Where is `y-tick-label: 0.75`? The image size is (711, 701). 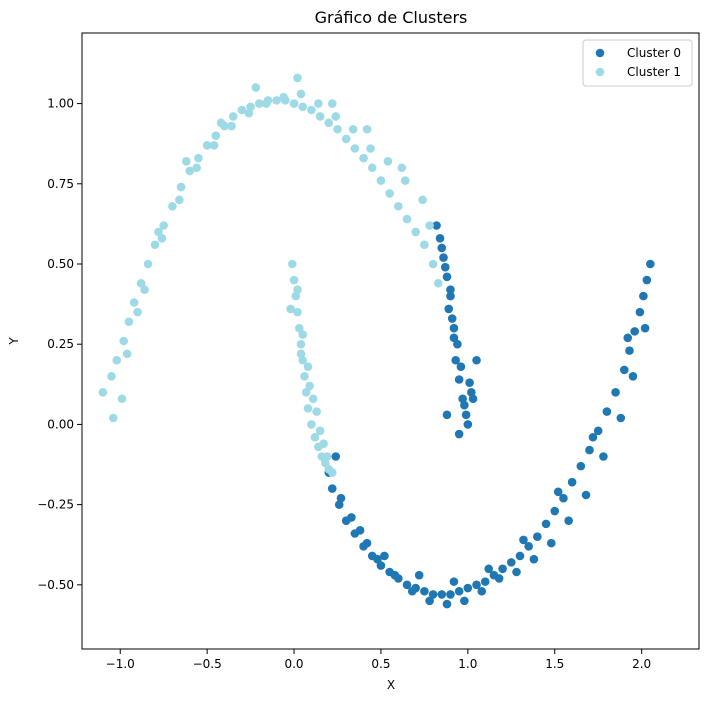
y-tick-label: 0.75 is located at coordinates (60, 184).